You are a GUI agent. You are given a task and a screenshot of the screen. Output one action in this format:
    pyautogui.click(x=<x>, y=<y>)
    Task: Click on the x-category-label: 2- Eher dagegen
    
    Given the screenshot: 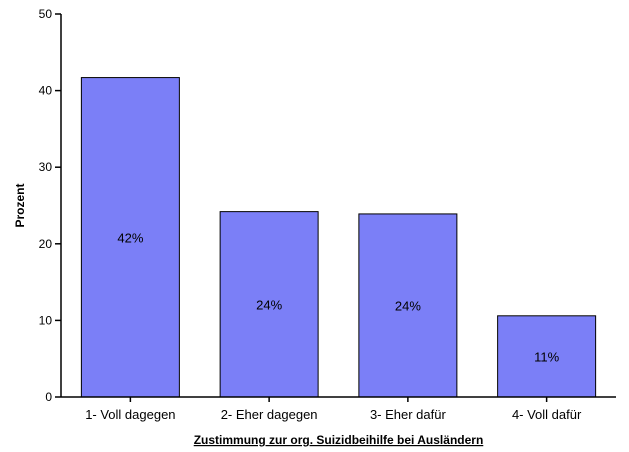 What is the action you would take?
    pyautogui.click(x=269, y=414)
    